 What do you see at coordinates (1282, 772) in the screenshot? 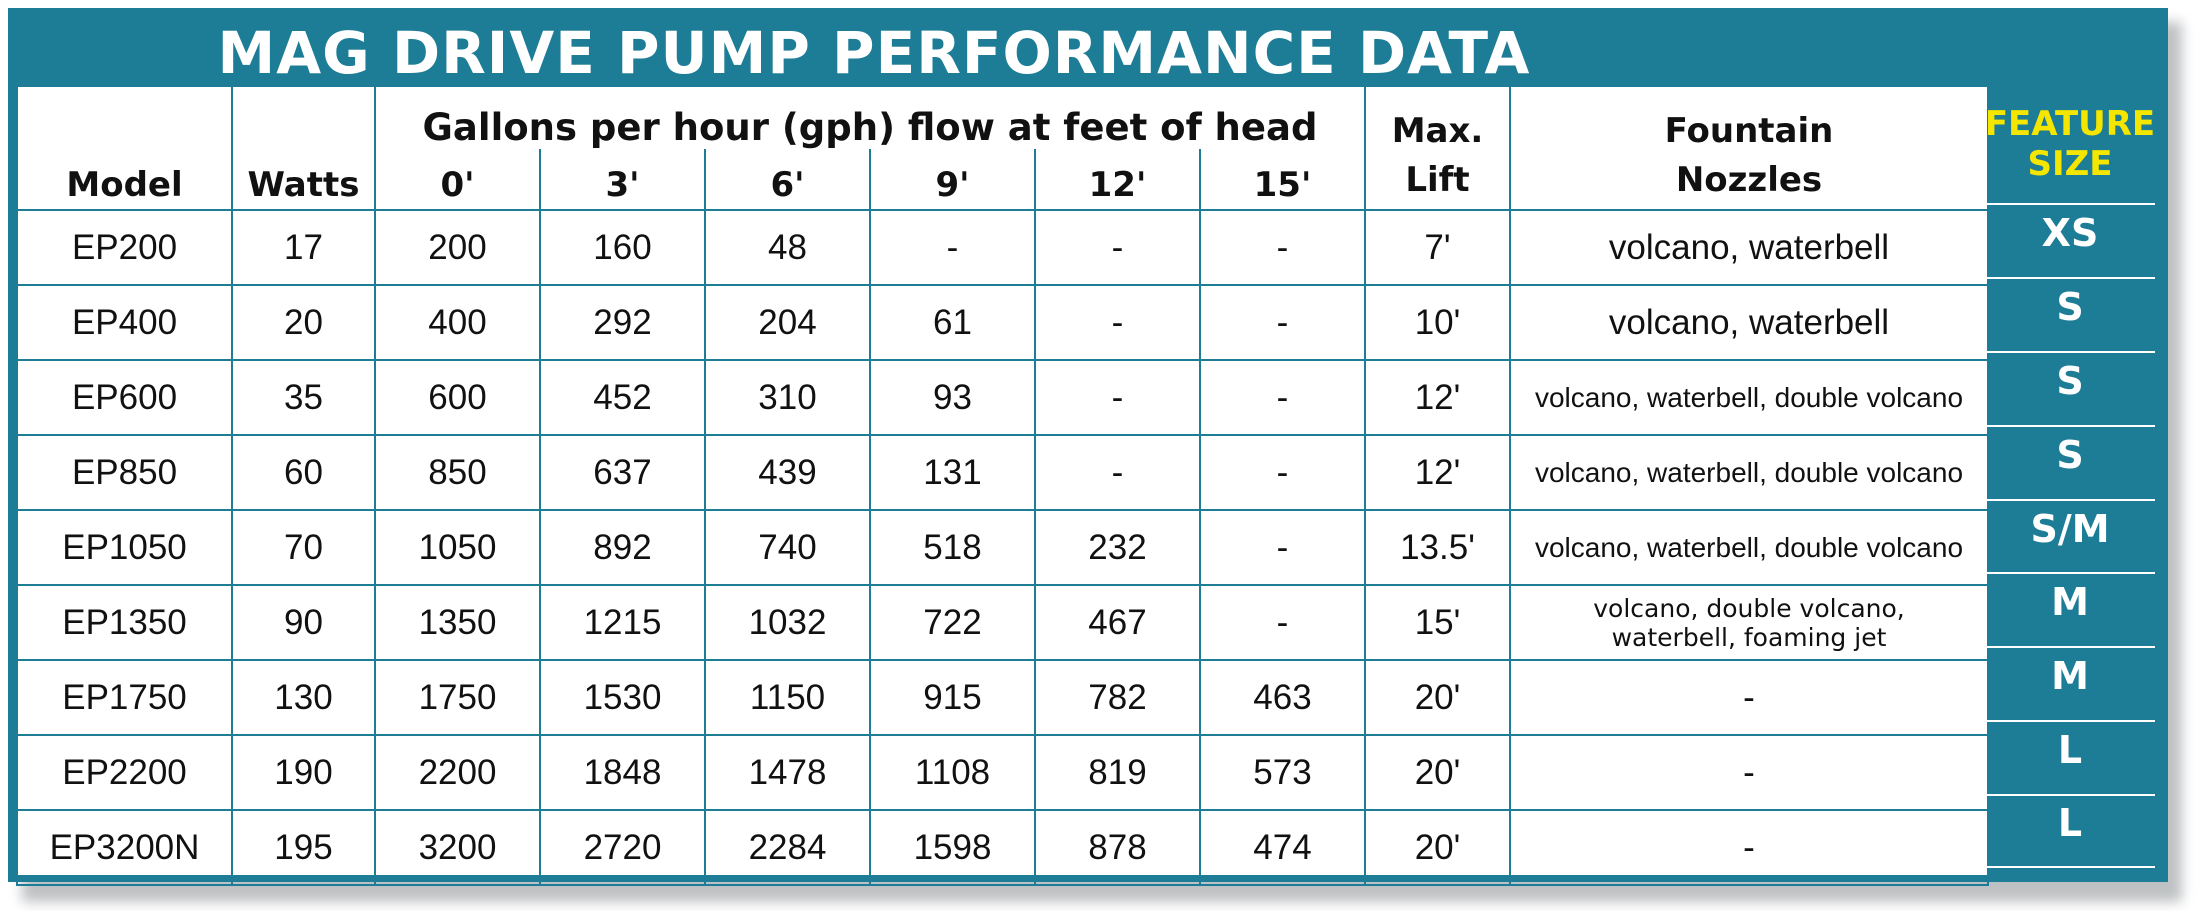
I see `flow-cell: 573` at bounding box center [1282, 772].